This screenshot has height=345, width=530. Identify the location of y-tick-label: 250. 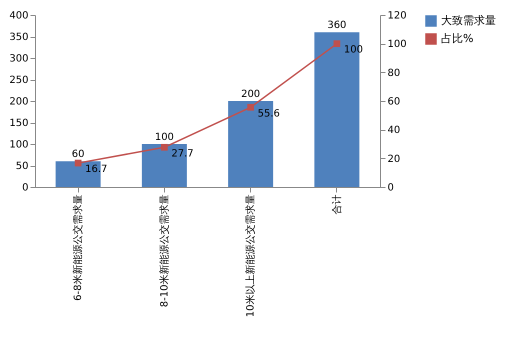
(18, 80).